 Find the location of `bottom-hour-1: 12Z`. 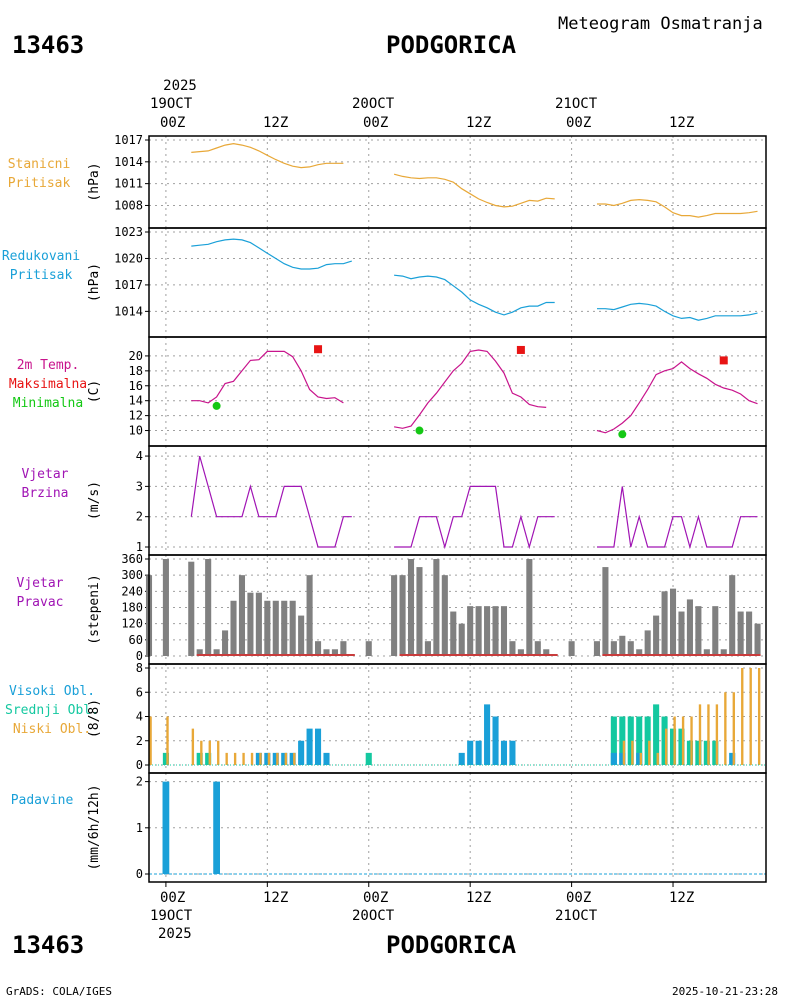

bottom-hour-1: 12Z is located at coordinates (276, 898).